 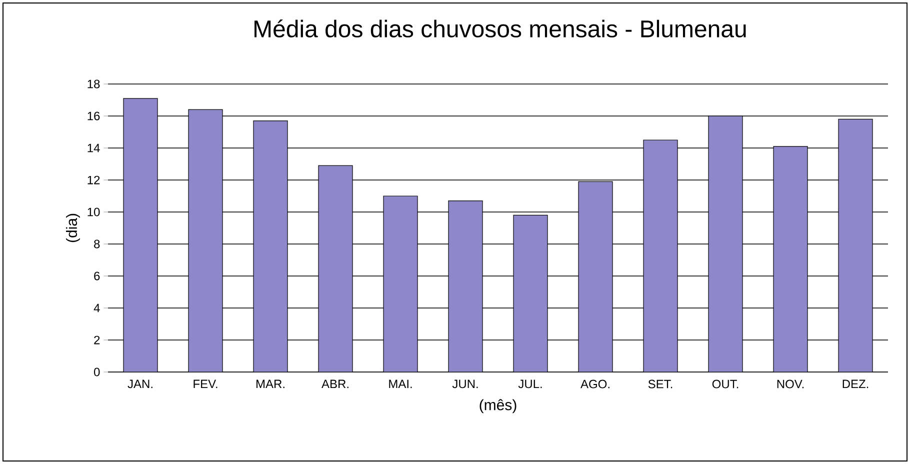 What do you see at coordinates (530, 384) in the screenshot?
I see `x-tick-label: JUL.` at bounding box center [530, 384].